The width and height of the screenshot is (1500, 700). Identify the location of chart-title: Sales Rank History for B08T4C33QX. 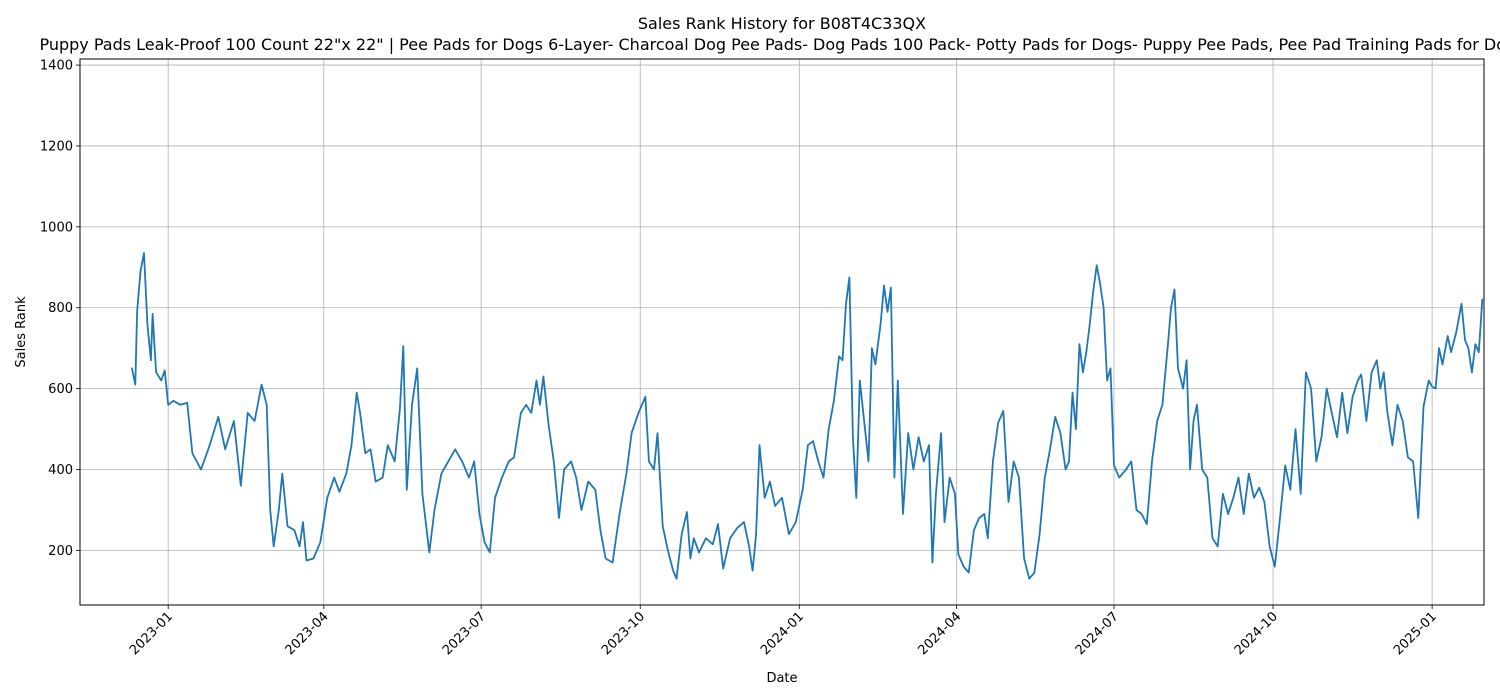
(782, 23).